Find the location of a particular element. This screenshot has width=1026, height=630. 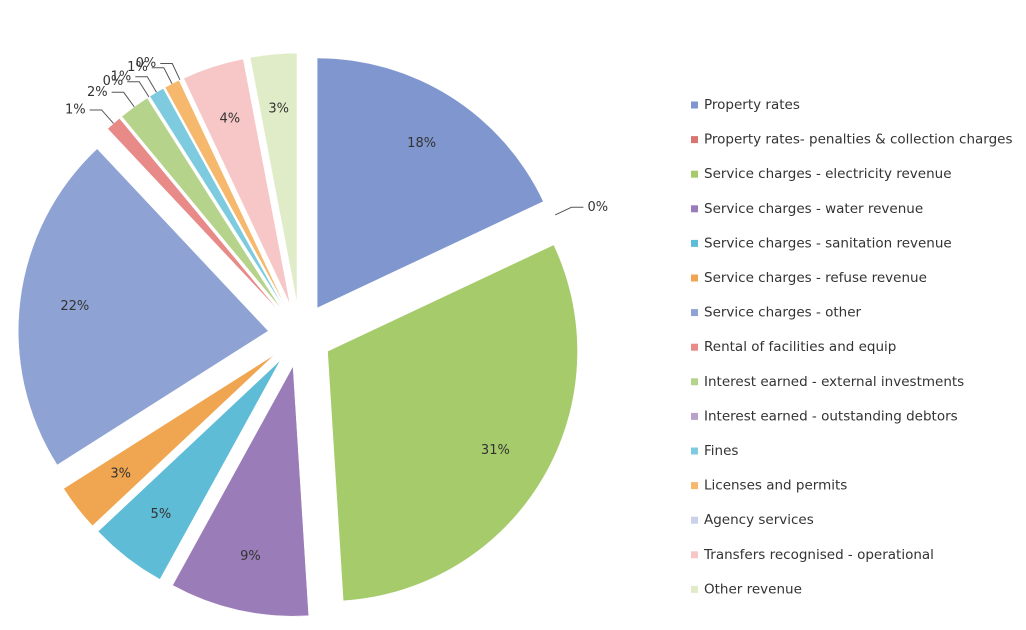

legend-label: Service charges - other is located at coordinates (783, 313).